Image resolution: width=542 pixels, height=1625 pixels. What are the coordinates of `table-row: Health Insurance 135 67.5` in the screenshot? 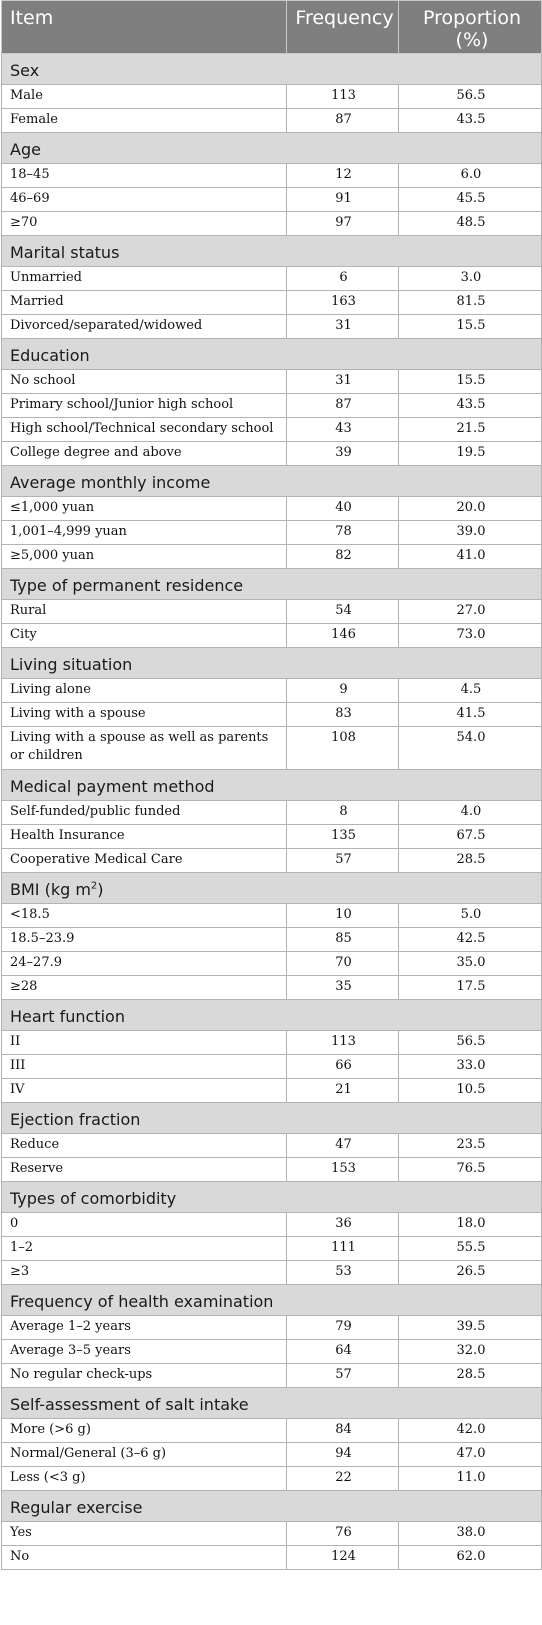 It's located at (271, 836).